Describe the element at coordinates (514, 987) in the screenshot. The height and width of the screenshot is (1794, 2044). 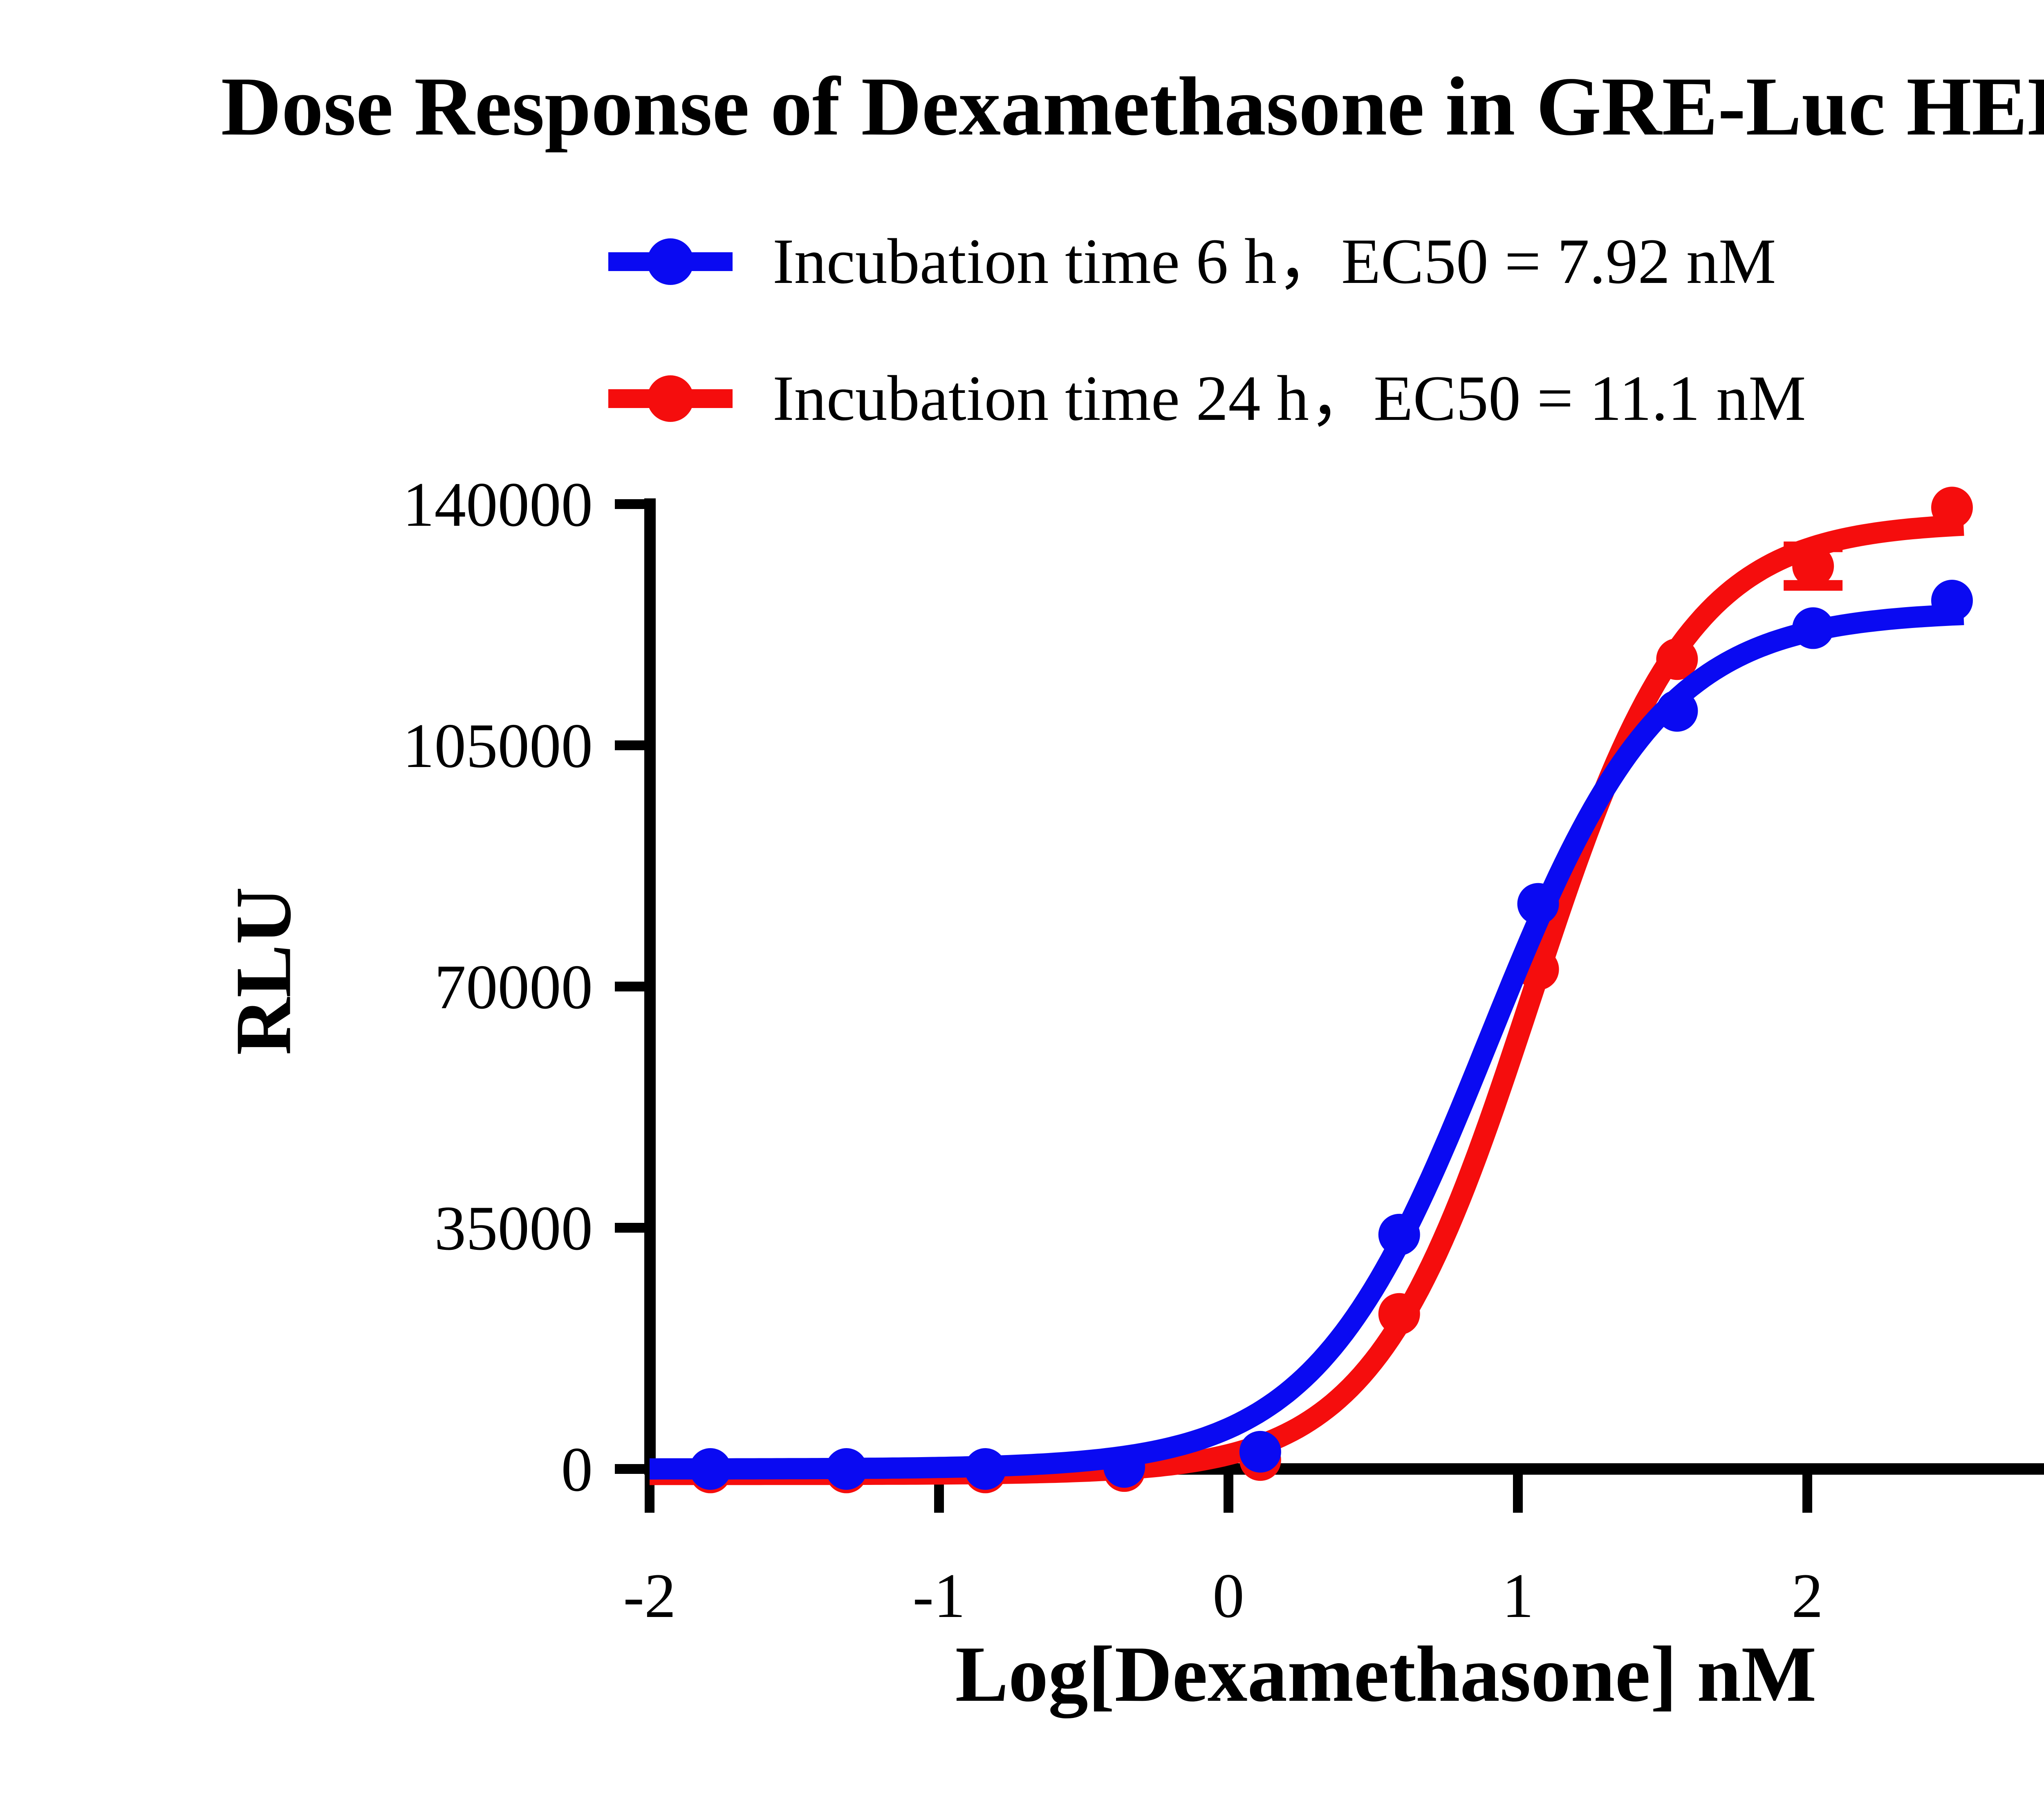
I see `y-tick-label: 70000` at that location.